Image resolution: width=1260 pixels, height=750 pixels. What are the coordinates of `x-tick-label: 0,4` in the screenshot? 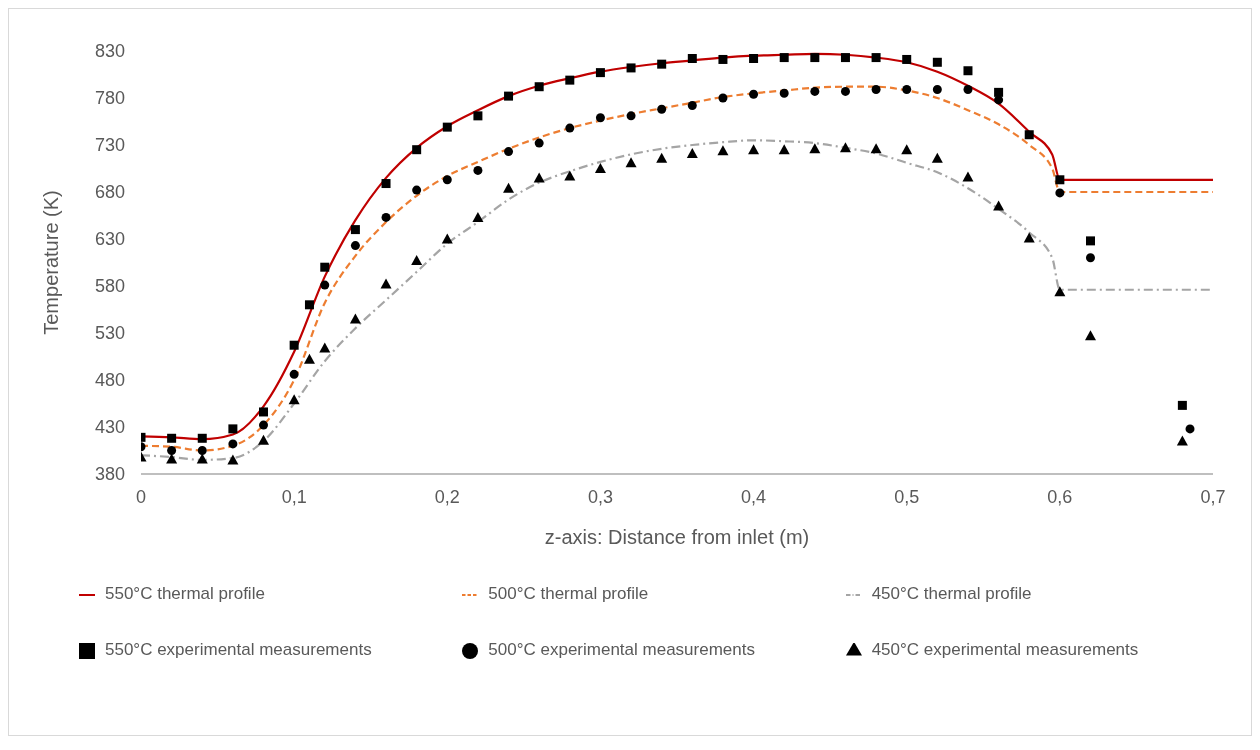 It's located at (754, 496).